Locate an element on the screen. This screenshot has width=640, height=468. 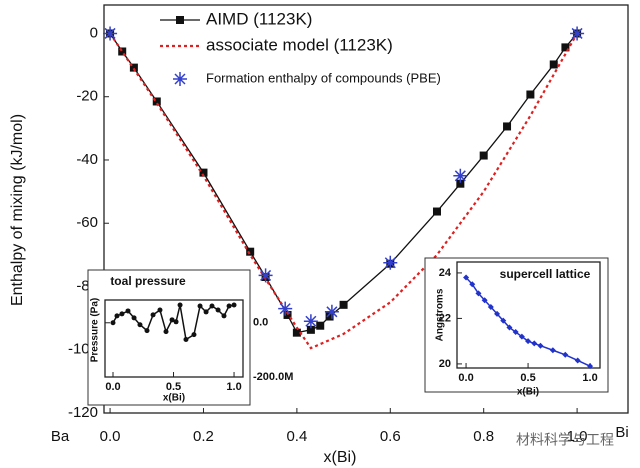
y-axis-label: Angstroms is located at coordinates (440, 314).